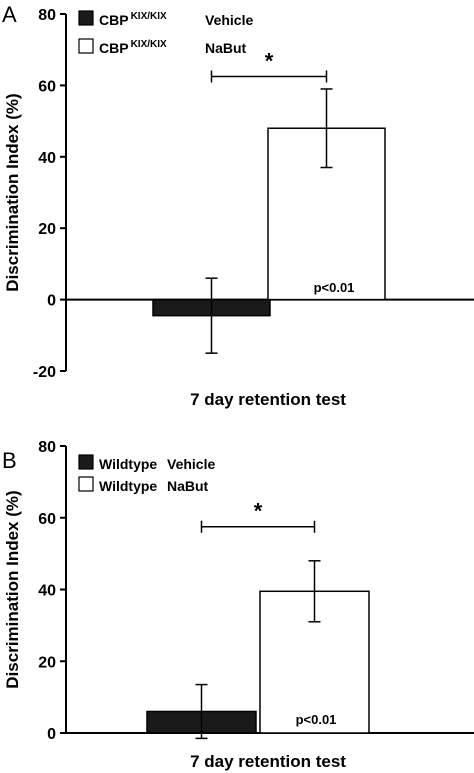 This screenshot has height=773, width=474. I want to click on panel-letter: A, so click(9, 14).